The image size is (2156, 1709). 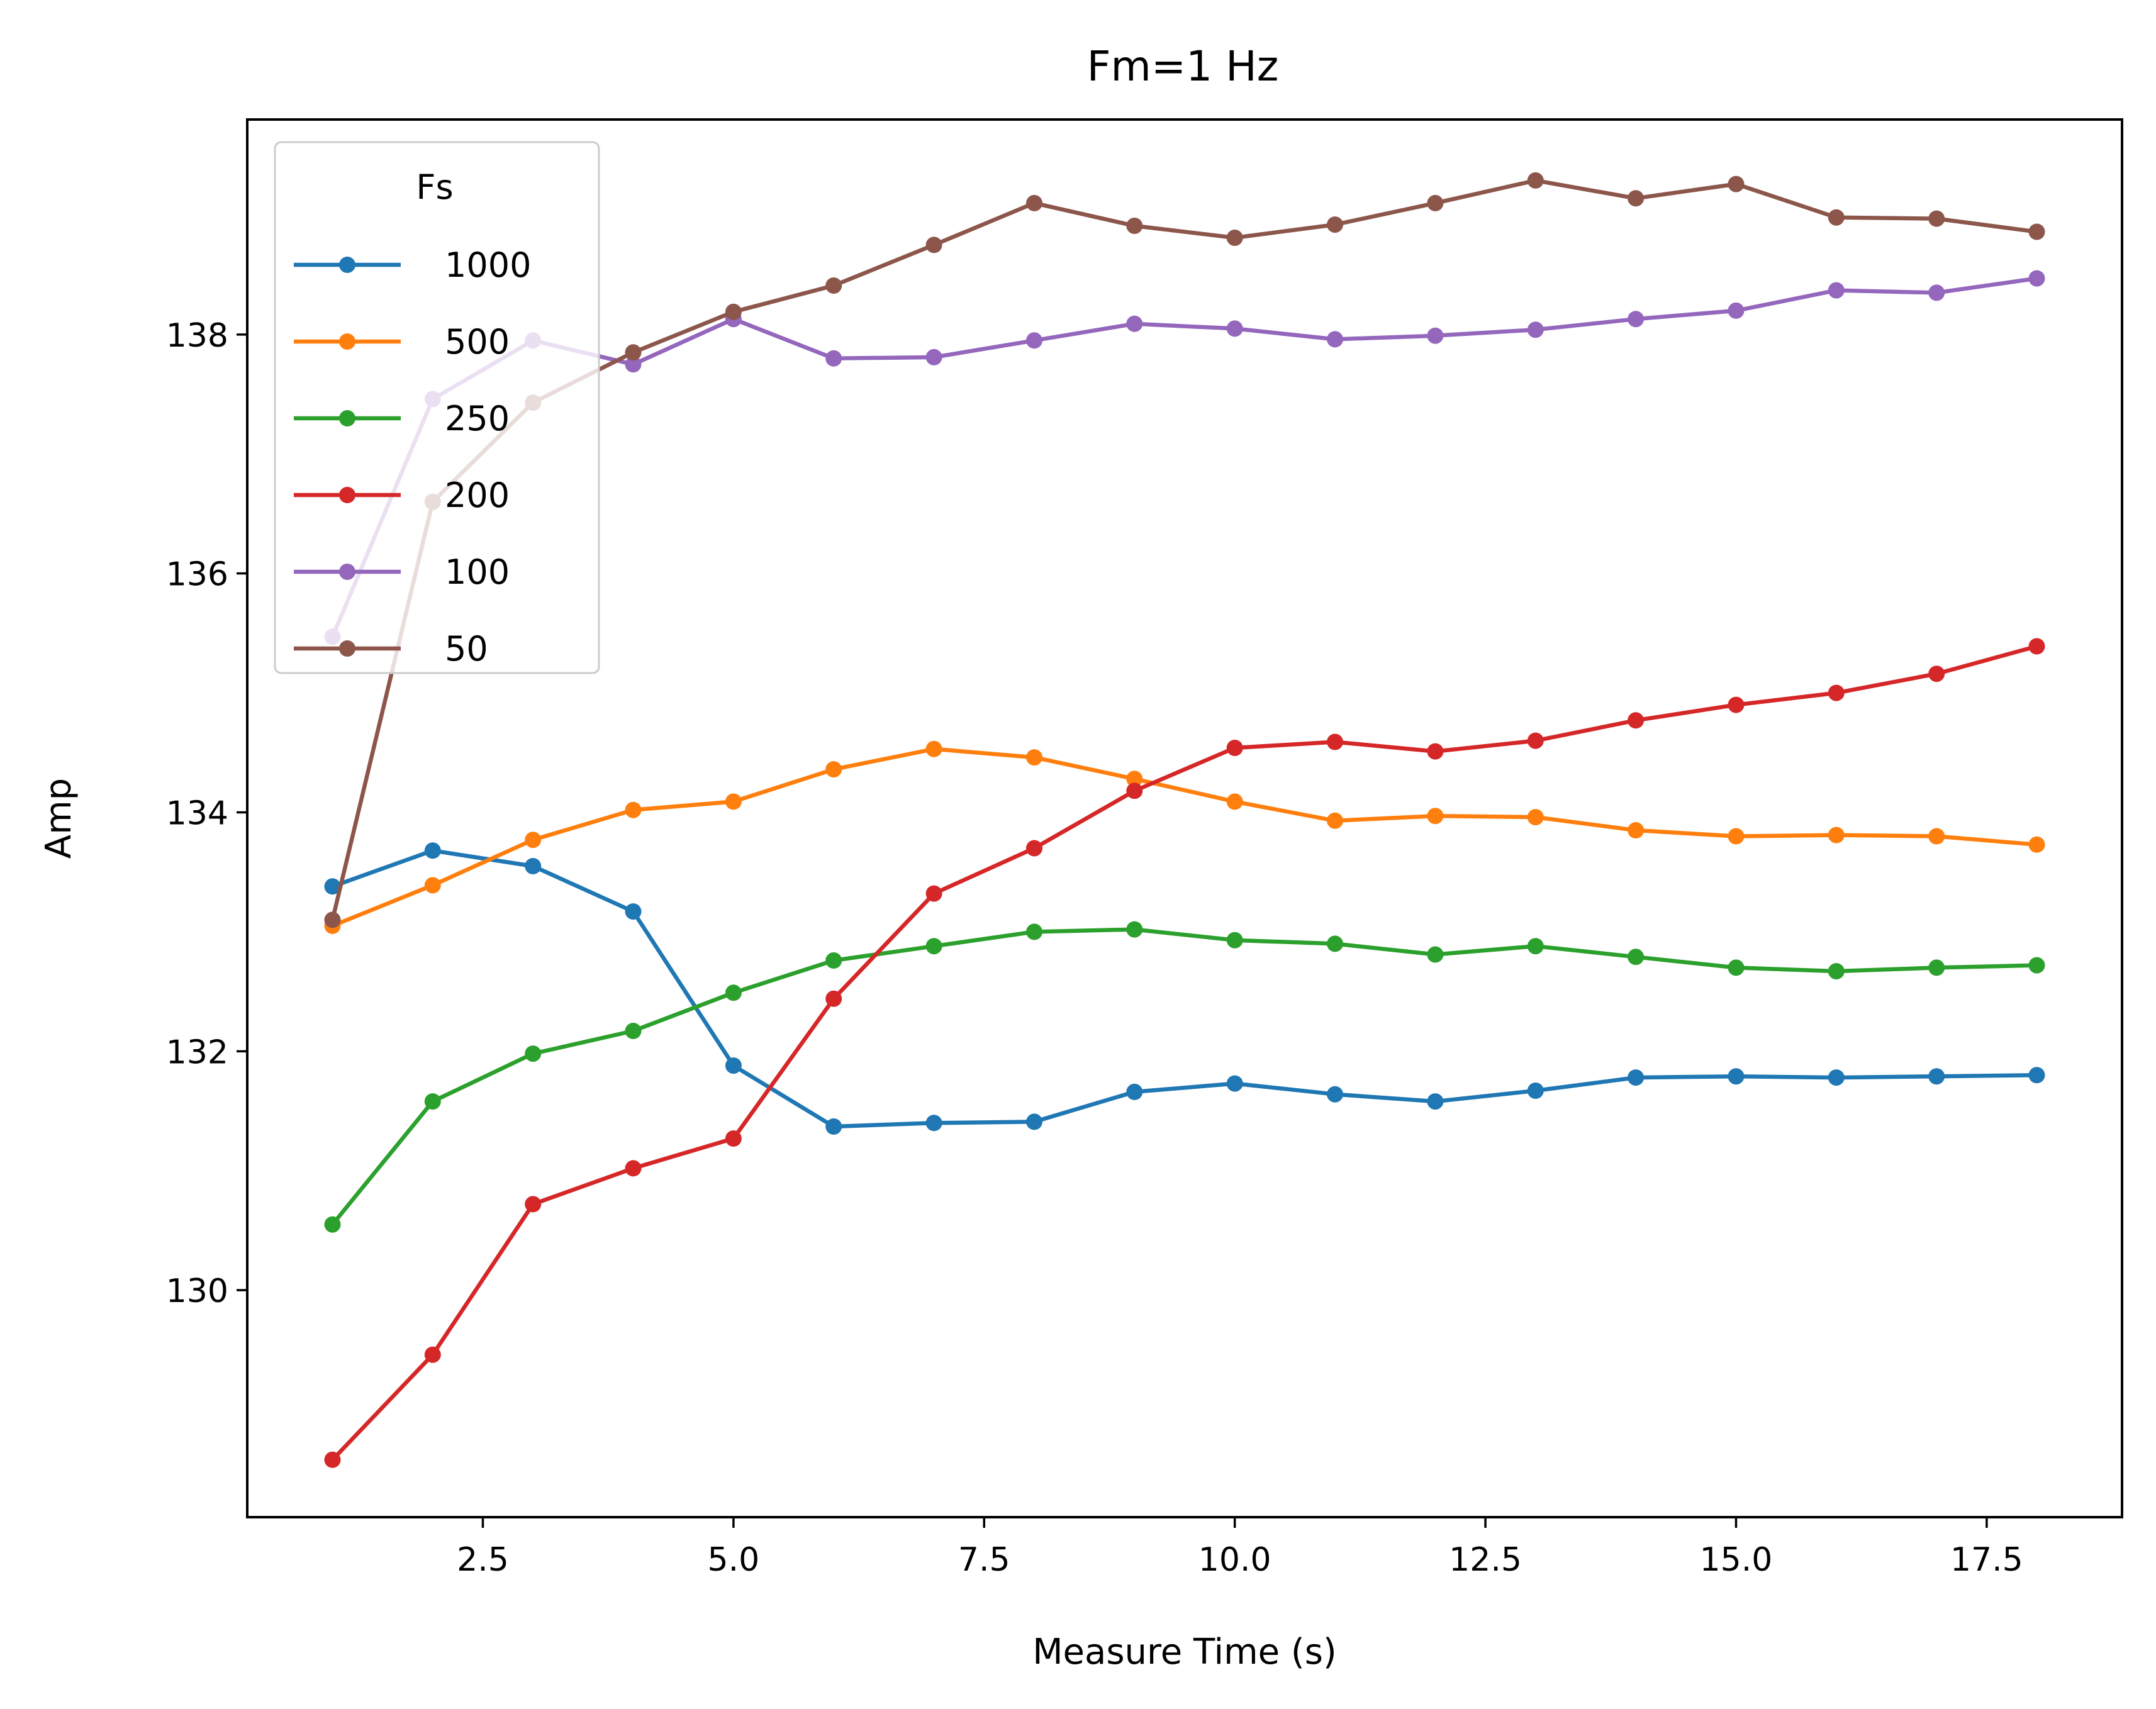 I want to click on legend-label: 50, so click(x=467, y=649).